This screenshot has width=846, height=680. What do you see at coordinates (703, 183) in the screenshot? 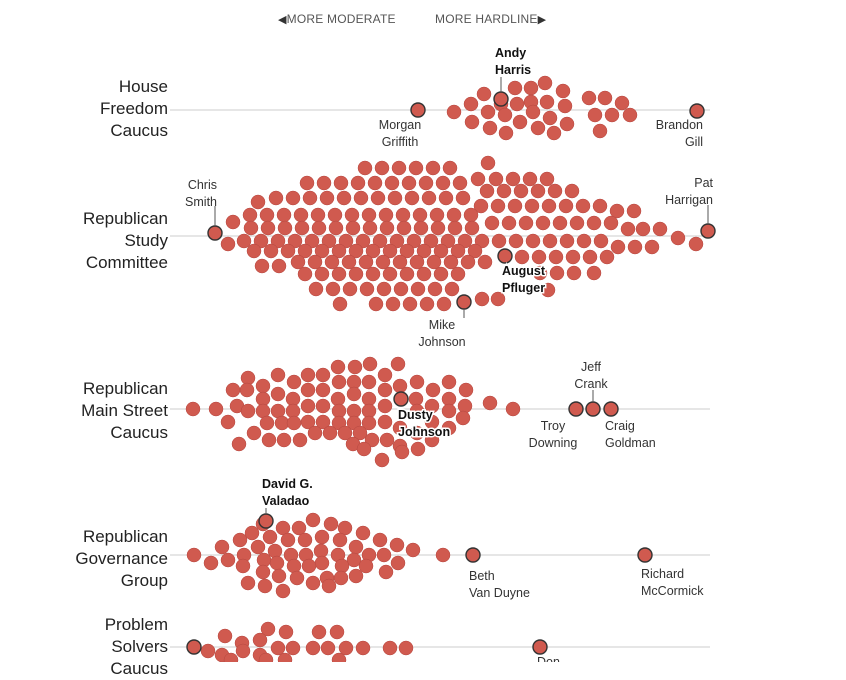
I see `member-label: Pat` at bounding box center [703, 183].